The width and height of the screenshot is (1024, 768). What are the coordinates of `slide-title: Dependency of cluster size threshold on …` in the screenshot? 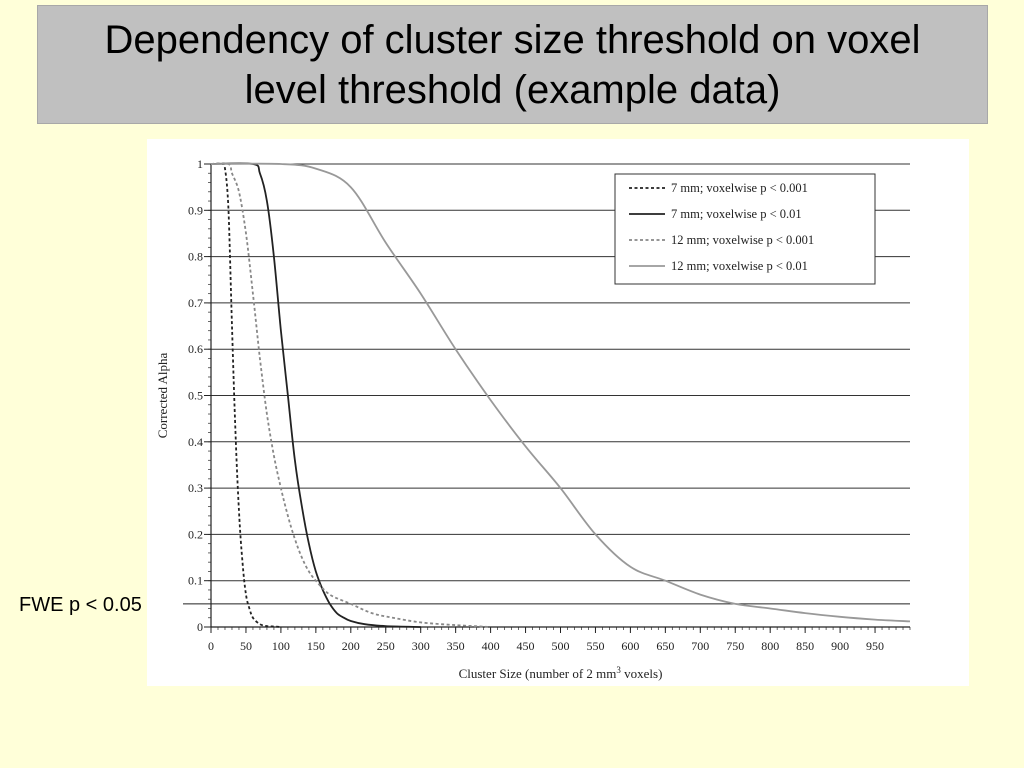 It's located at (512, 64).